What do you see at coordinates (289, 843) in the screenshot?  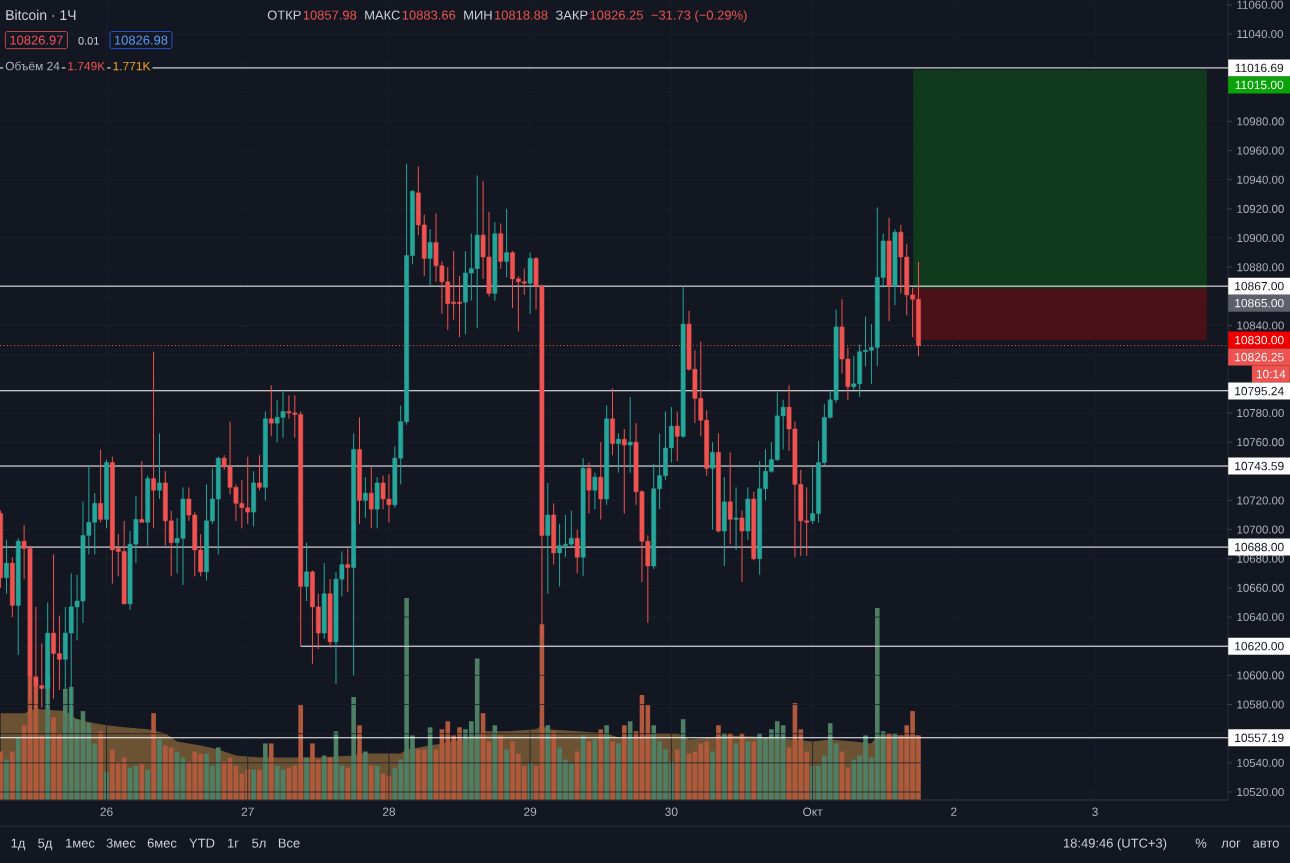 I see `text: Все` at bounding box center [289, 843].